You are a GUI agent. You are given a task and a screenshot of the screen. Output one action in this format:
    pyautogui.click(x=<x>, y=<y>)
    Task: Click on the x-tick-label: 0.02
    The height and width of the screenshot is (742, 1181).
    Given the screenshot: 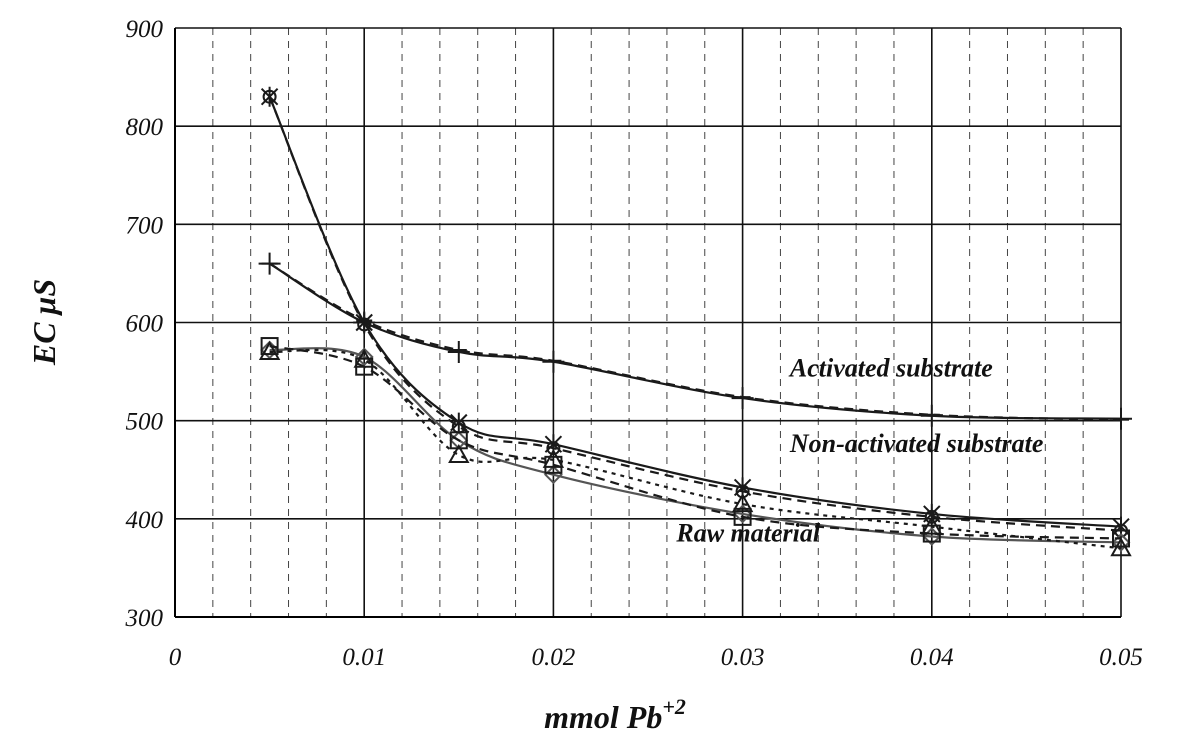 What is the action you would take?
    pyautogui.click(x=554, y=657)
    